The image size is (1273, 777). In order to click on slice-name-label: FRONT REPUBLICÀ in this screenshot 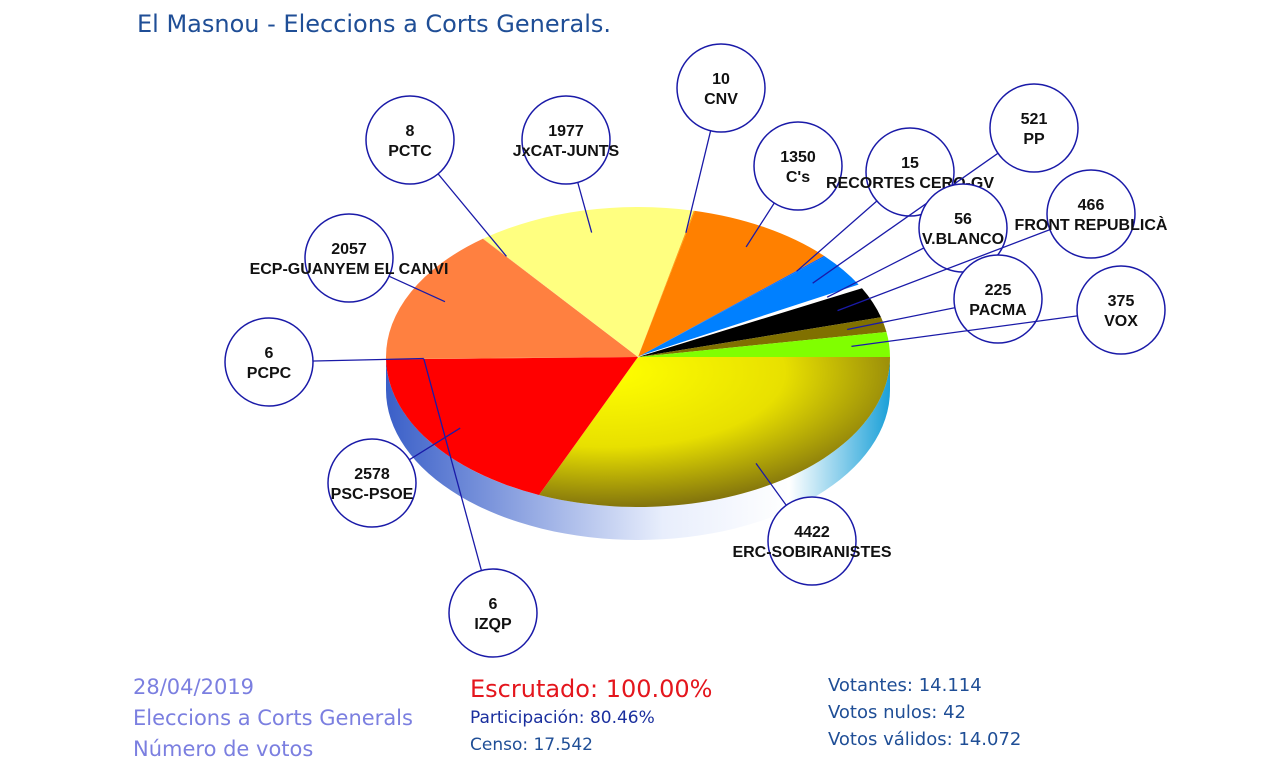, I will do `click(1091, 224)`.